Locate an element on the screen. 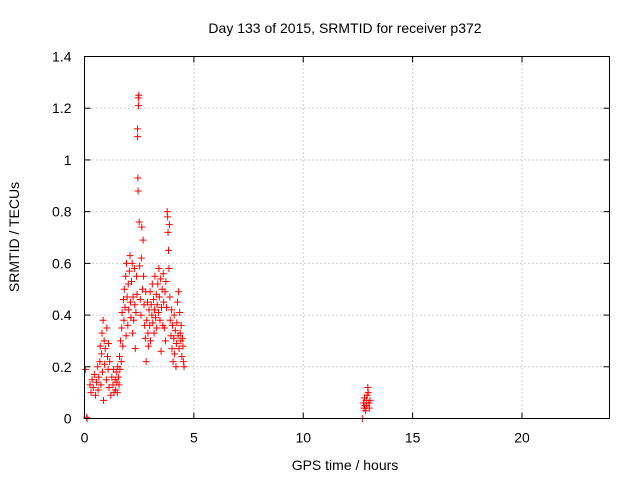 The height and width of the screenshot is (480, 640). x-tick-label: 5 is located at coordinates (194, 438).